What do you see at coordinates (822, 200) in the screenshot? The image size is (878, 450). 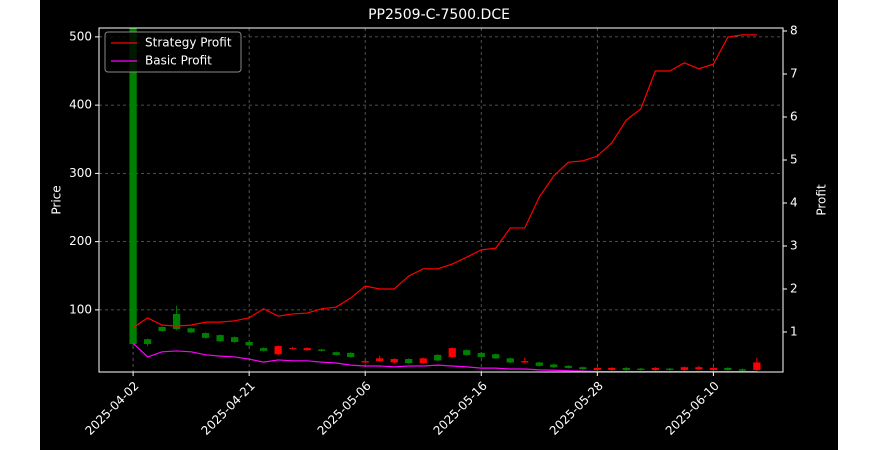 I see `y2-axis-label: Profit` at bounding box center [822, 200].